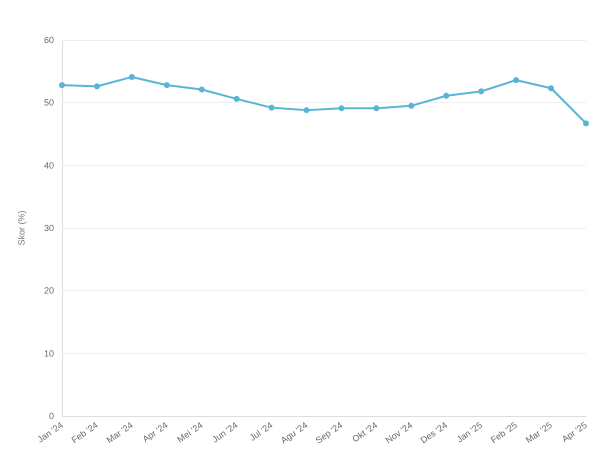  What do you see at coordinates (49, 228) in the screenshot?
I see `y-tick-label: 30` at bounding box center [49, 228].